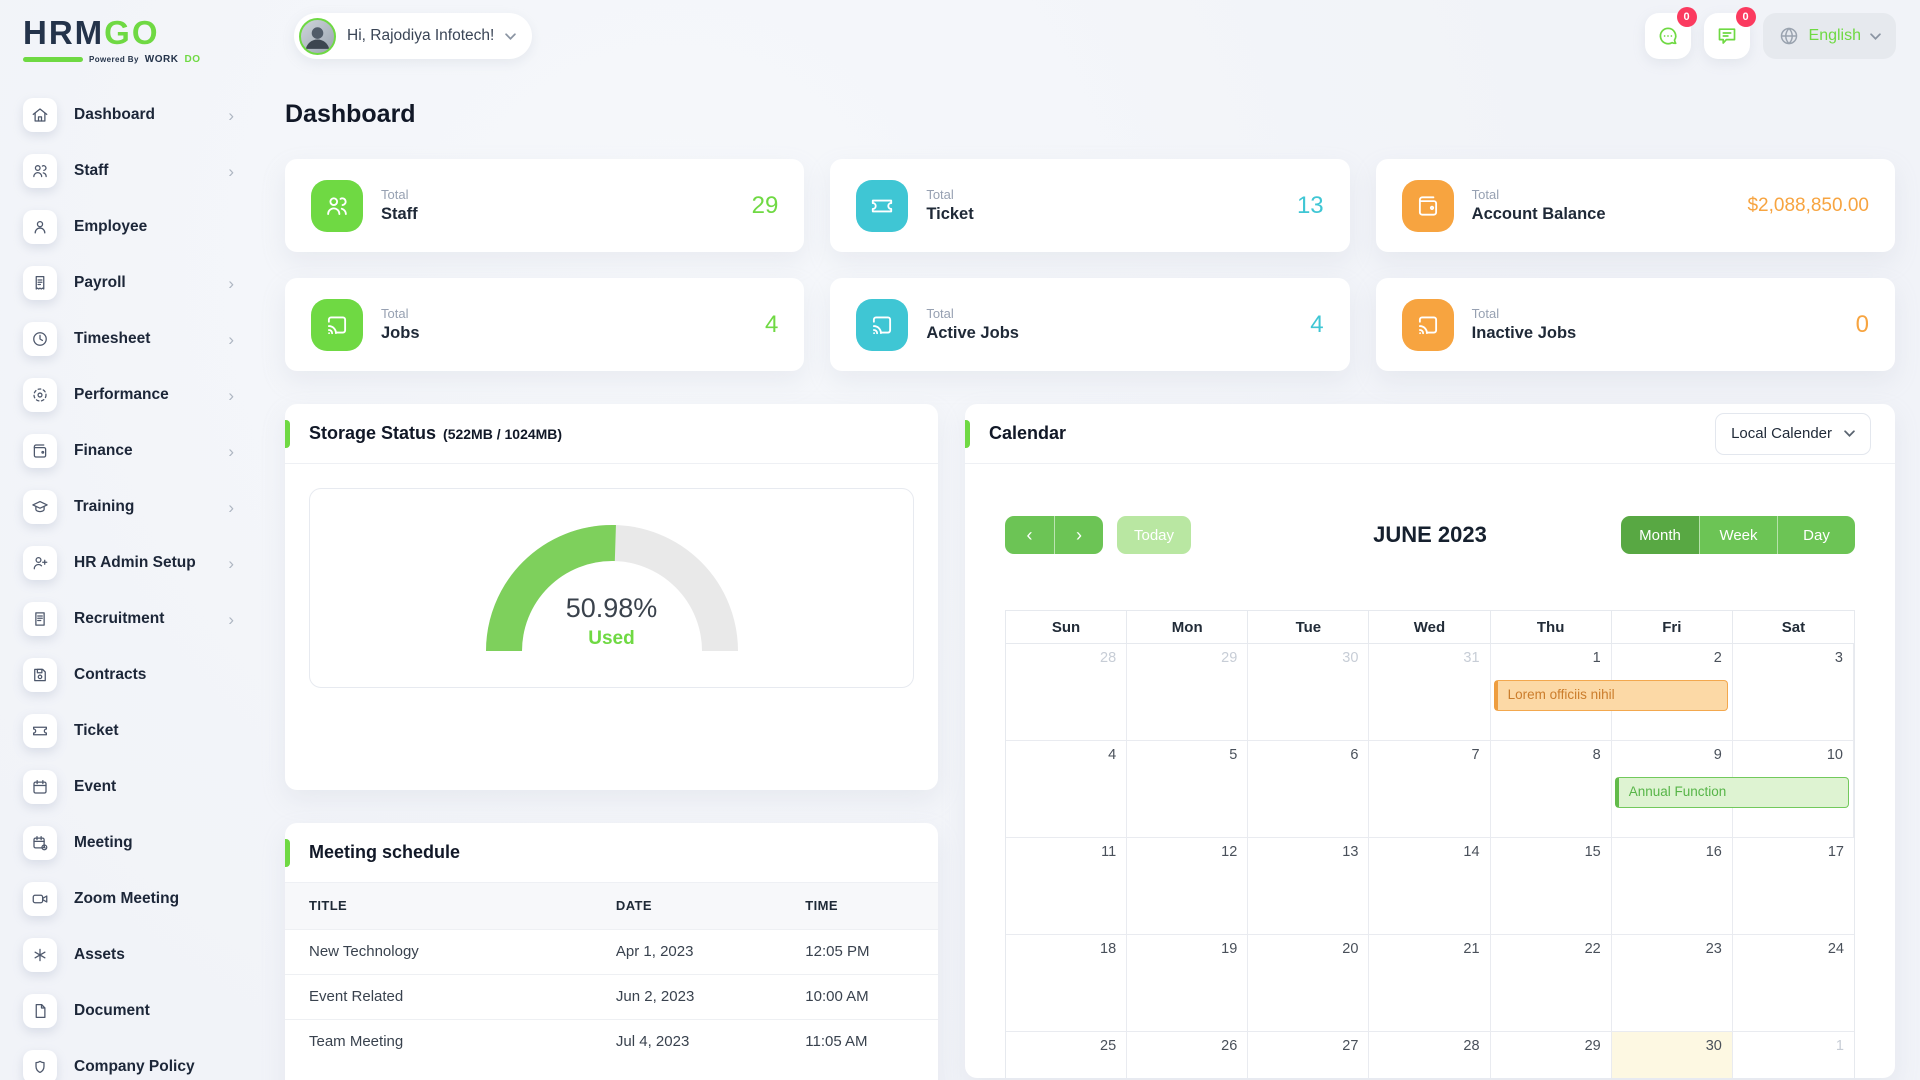 The image size is (1920, 1080). What do you see at coordinates (1309, 886) in the screenshot?
I see `calendar-day-cell: 13` at bounding box center [1309, 886].